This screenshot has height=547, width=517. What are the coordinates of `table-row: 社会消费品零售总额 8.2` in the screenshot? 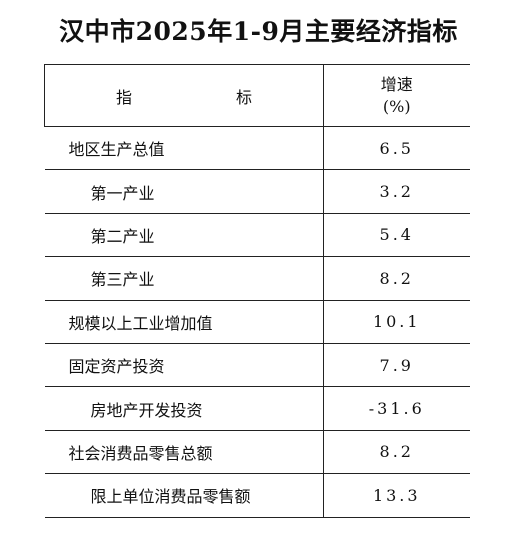 It's located at (257, 452).